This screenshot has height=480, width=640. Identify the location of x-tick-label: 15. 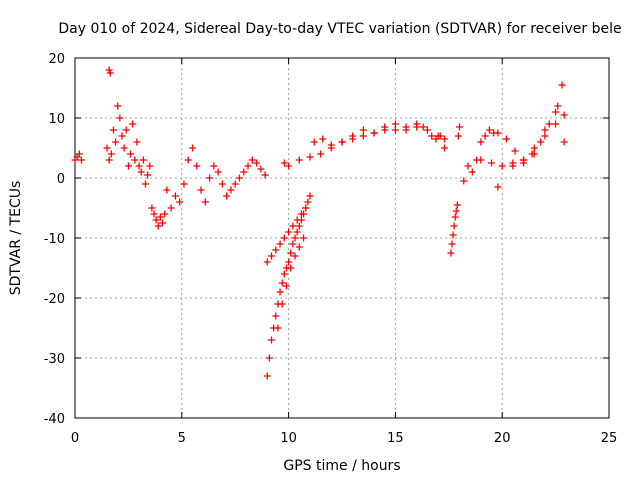
(395, 438).